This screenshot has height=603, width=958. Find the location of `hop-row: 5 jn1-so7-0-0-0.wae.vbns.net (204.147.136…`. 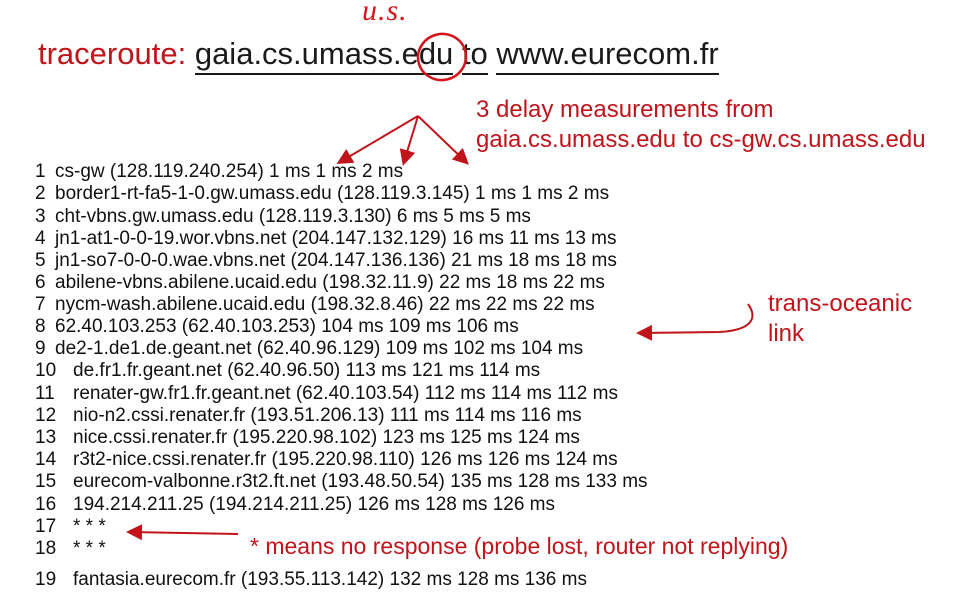

hop-row: 5 jn1-so7-0-0-0.wae.vbns.net (204.147.136… is located at coordinates (326, 261).